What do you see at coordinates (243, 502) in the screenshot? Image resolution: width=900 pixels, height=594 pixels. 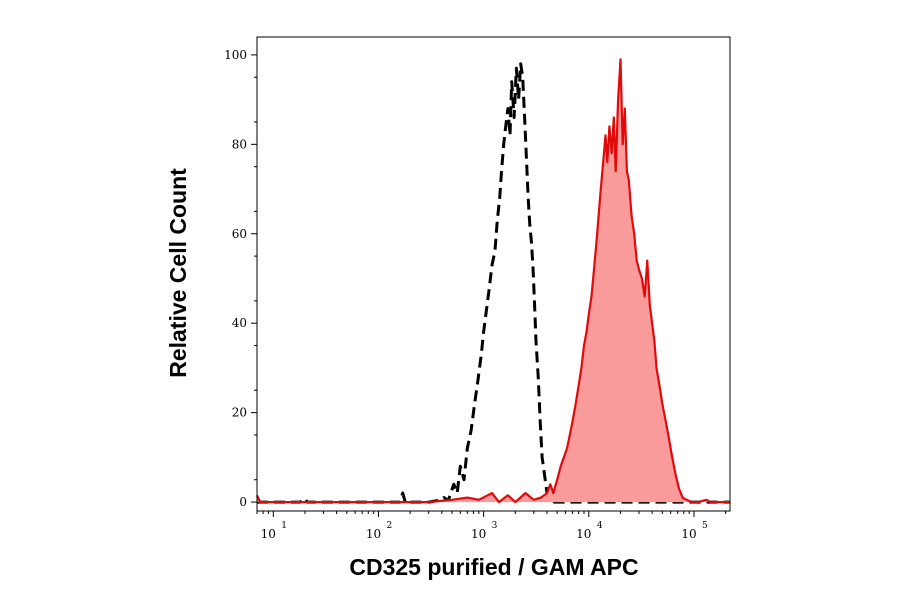 I see `y-tick-label: 0` at bounding box center [243, 502].